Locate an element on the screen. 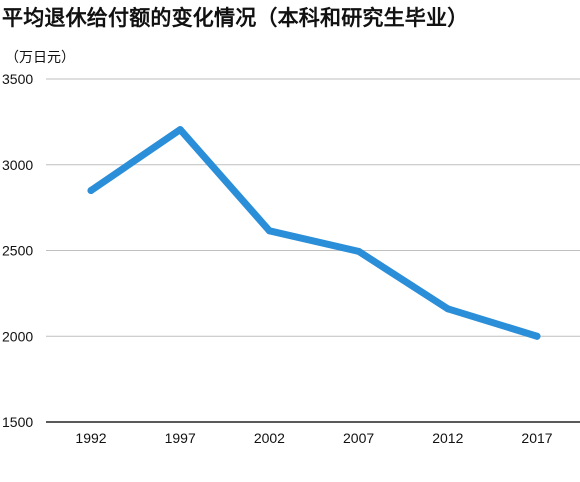 The image size is (580, 482). y-tick-labels: 1500 2000 2500 3000 3500 is located at coordinates (17, 250).